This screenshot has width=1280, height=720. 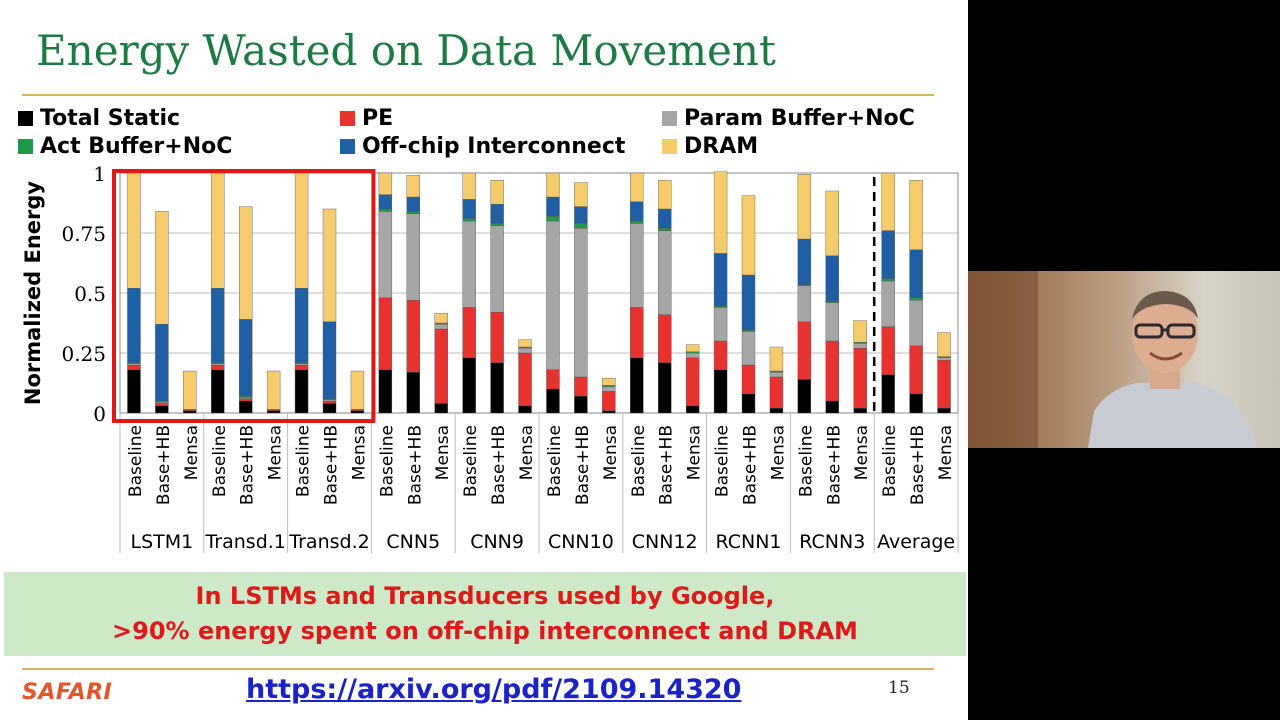 What do you see at coordinates (665, 542) in the screenshot?
I see `group-label: CNN12` at bounding box center [665, 542].